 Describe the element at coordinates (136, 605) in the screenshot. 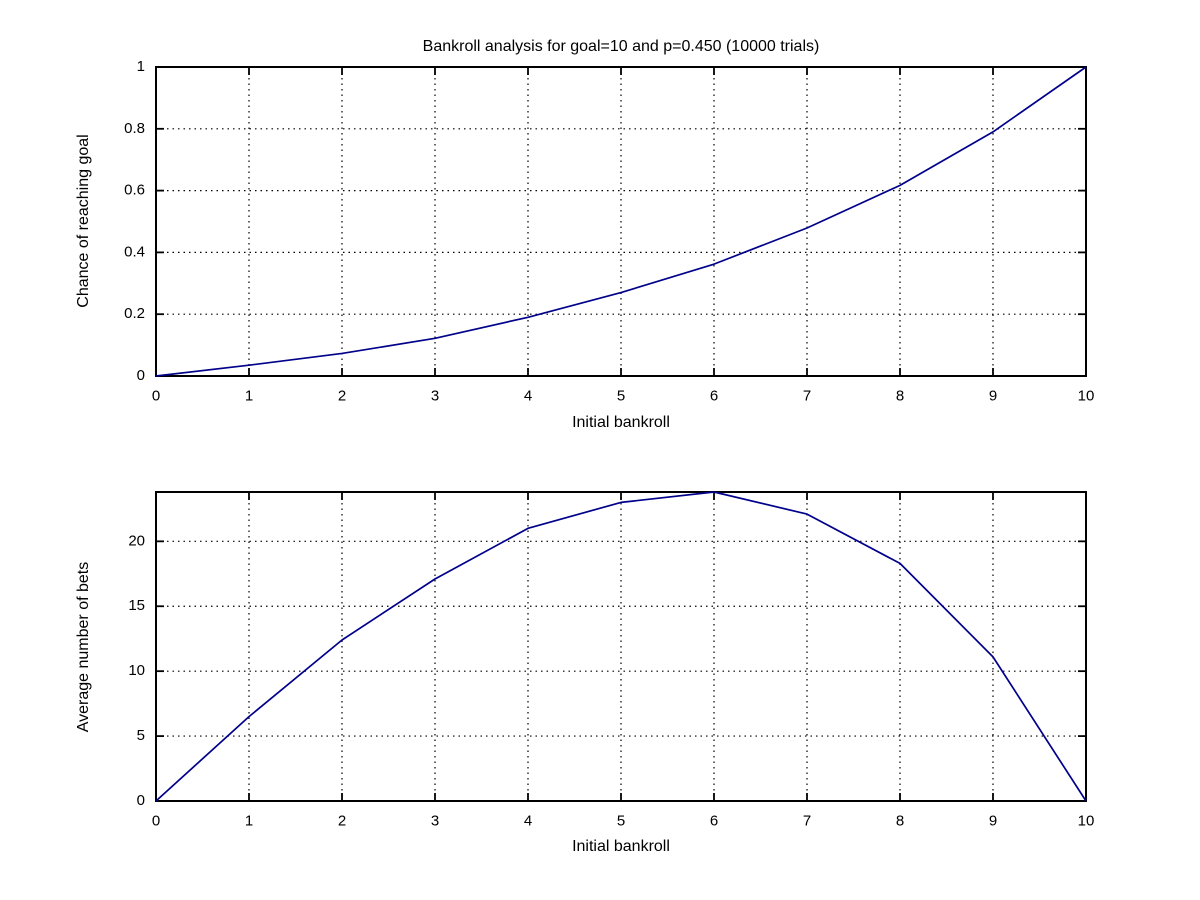

I see `y-tick-label: 15` at that location.